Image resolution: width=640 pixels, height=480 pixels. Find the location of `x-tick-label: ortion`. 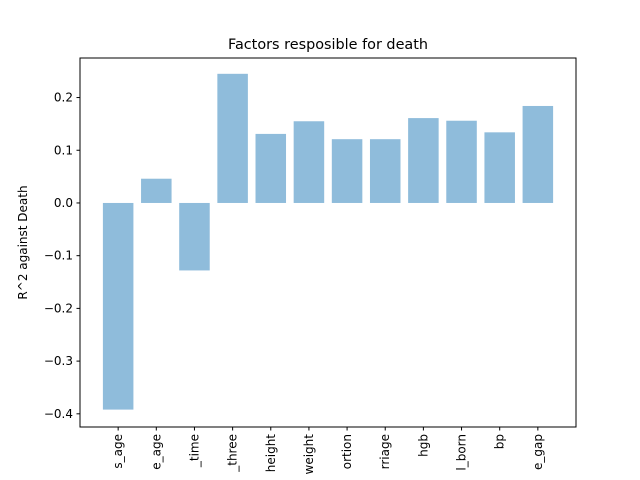

x-tick-label: ortion is located at coordinates (347, 451).